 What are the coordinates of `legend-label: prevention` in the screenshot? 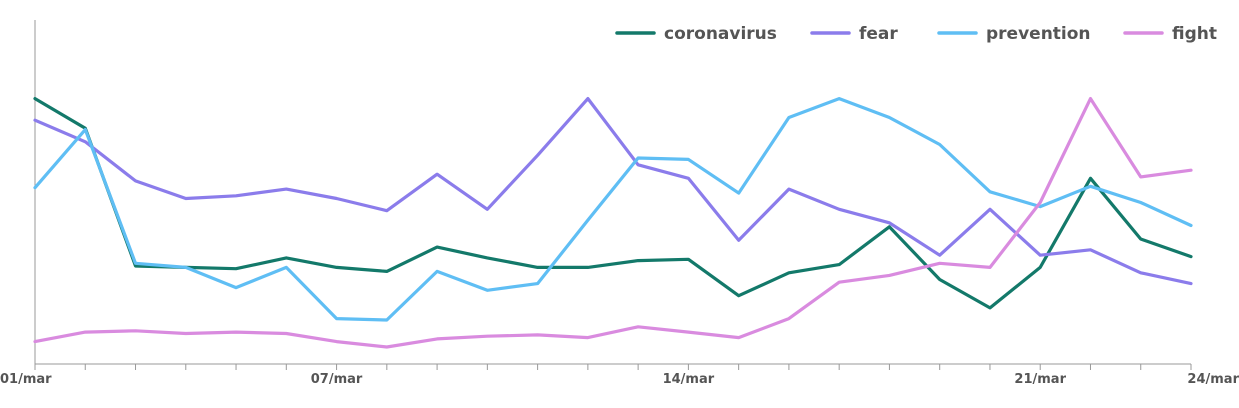 It's located at (1038, 34).